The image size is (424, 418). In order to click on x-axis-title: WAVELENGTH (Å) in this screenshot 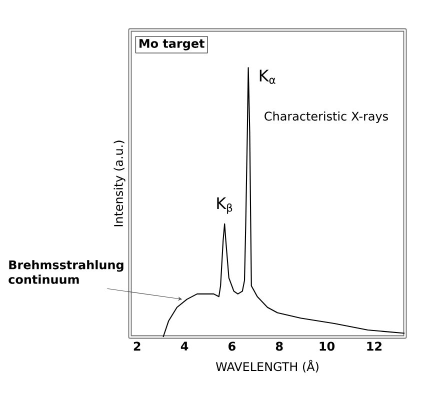, I will do `click(267, 366)`.